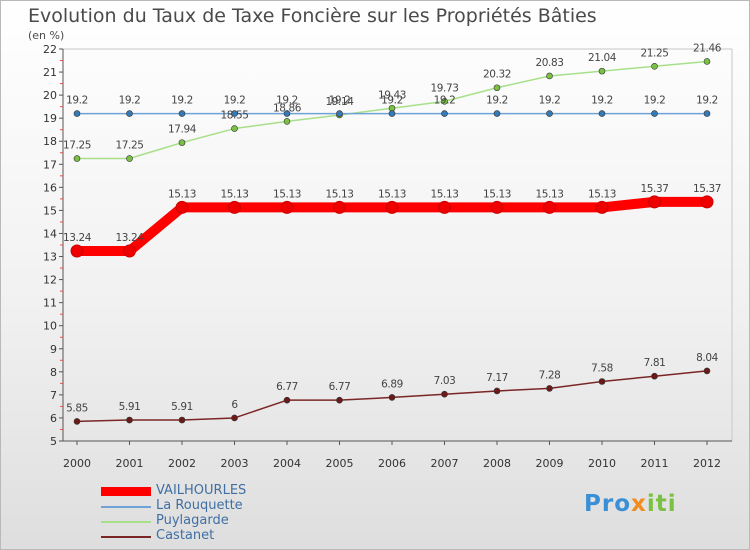 The image size is (750, 550). I want to click on data-label-castanet: 6.89, so click(392, 384).